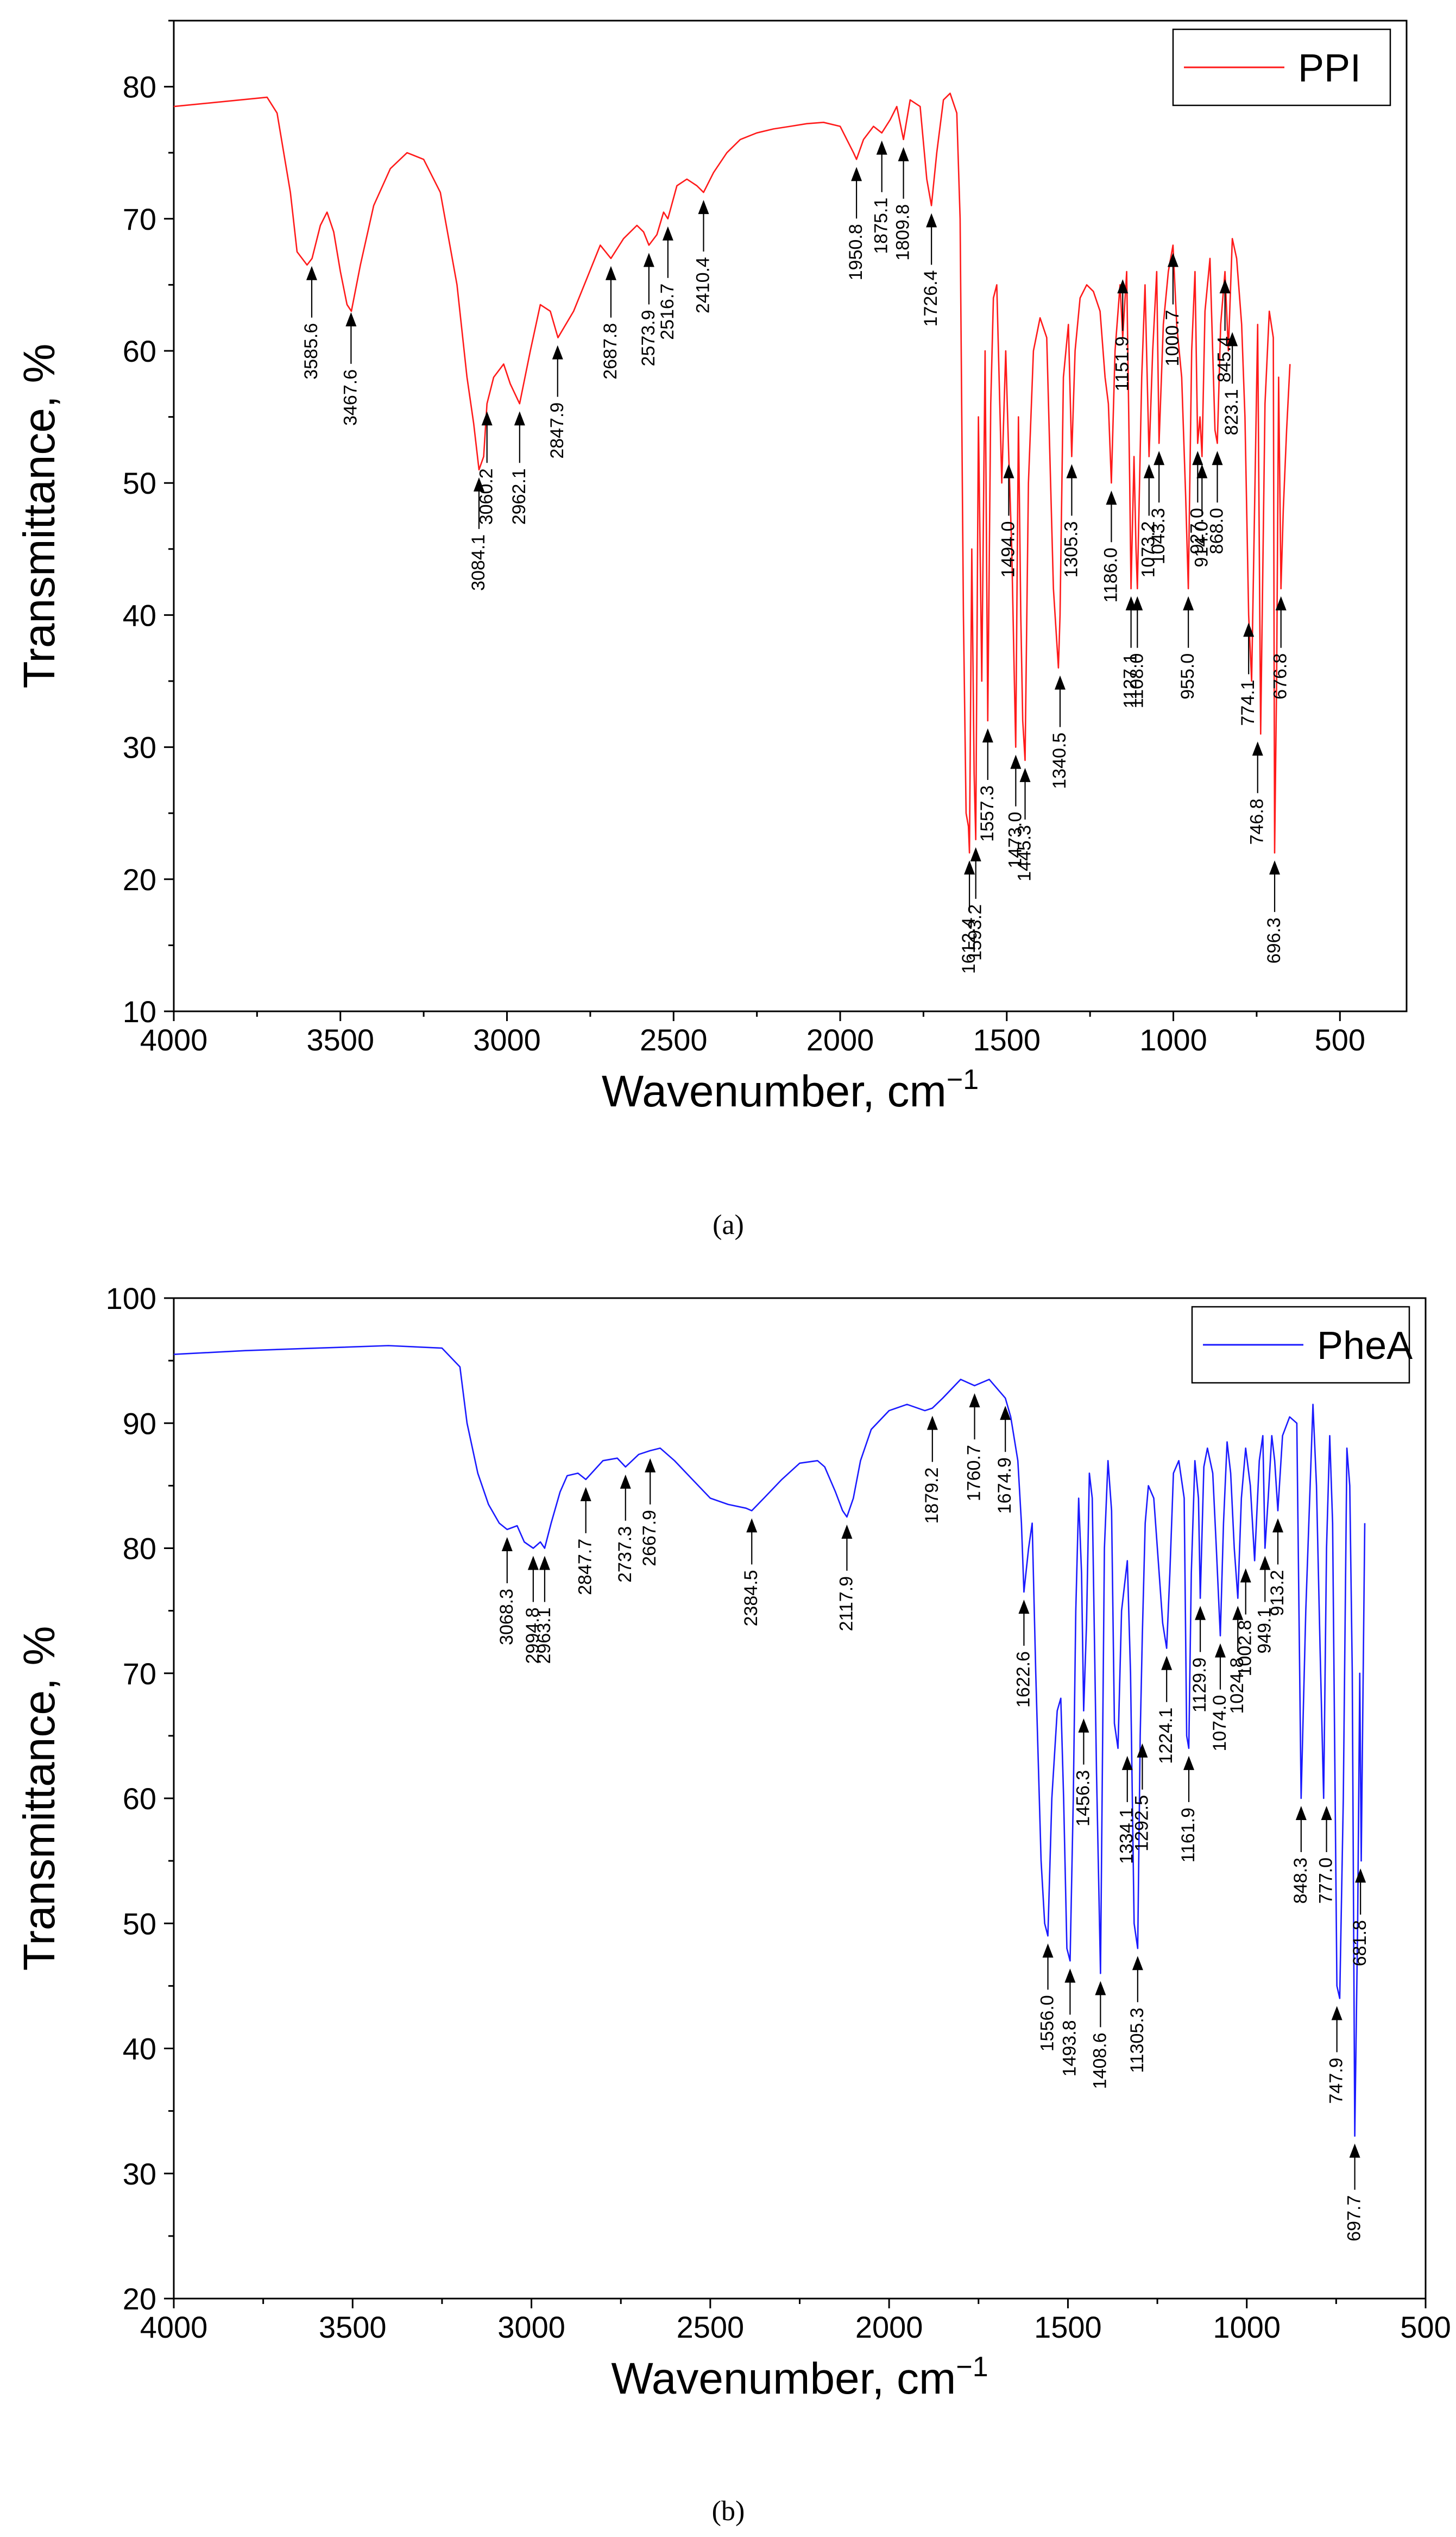 This screenshot has width=1456, height=2537. Describe the element at coordinates (1137, 2040) in the screenshot. I see `panel-b-peak-label: 11305.3` at that location.